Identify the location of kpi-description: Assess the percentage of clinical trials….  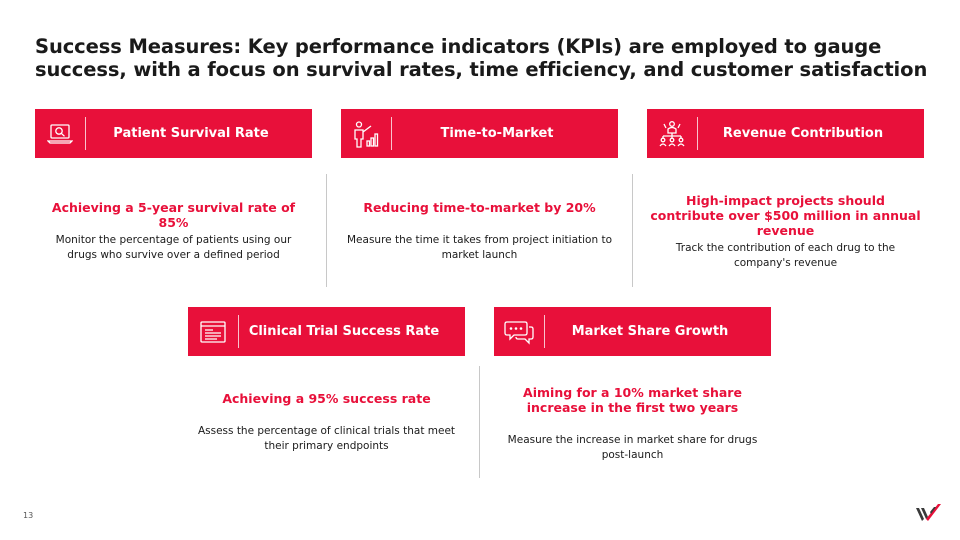
(326, 438).